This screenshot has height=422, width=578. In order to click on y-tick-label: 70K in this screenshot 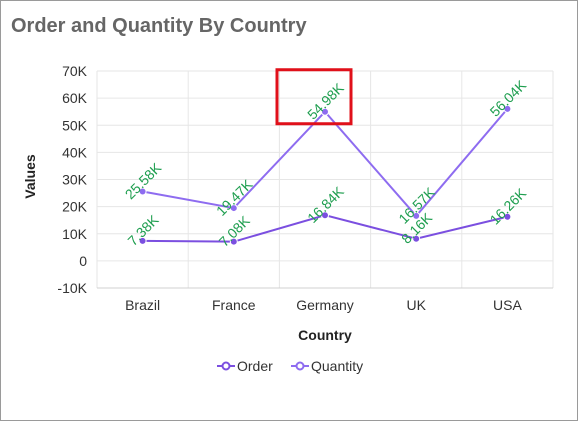, I will do `click(75, 71)`.